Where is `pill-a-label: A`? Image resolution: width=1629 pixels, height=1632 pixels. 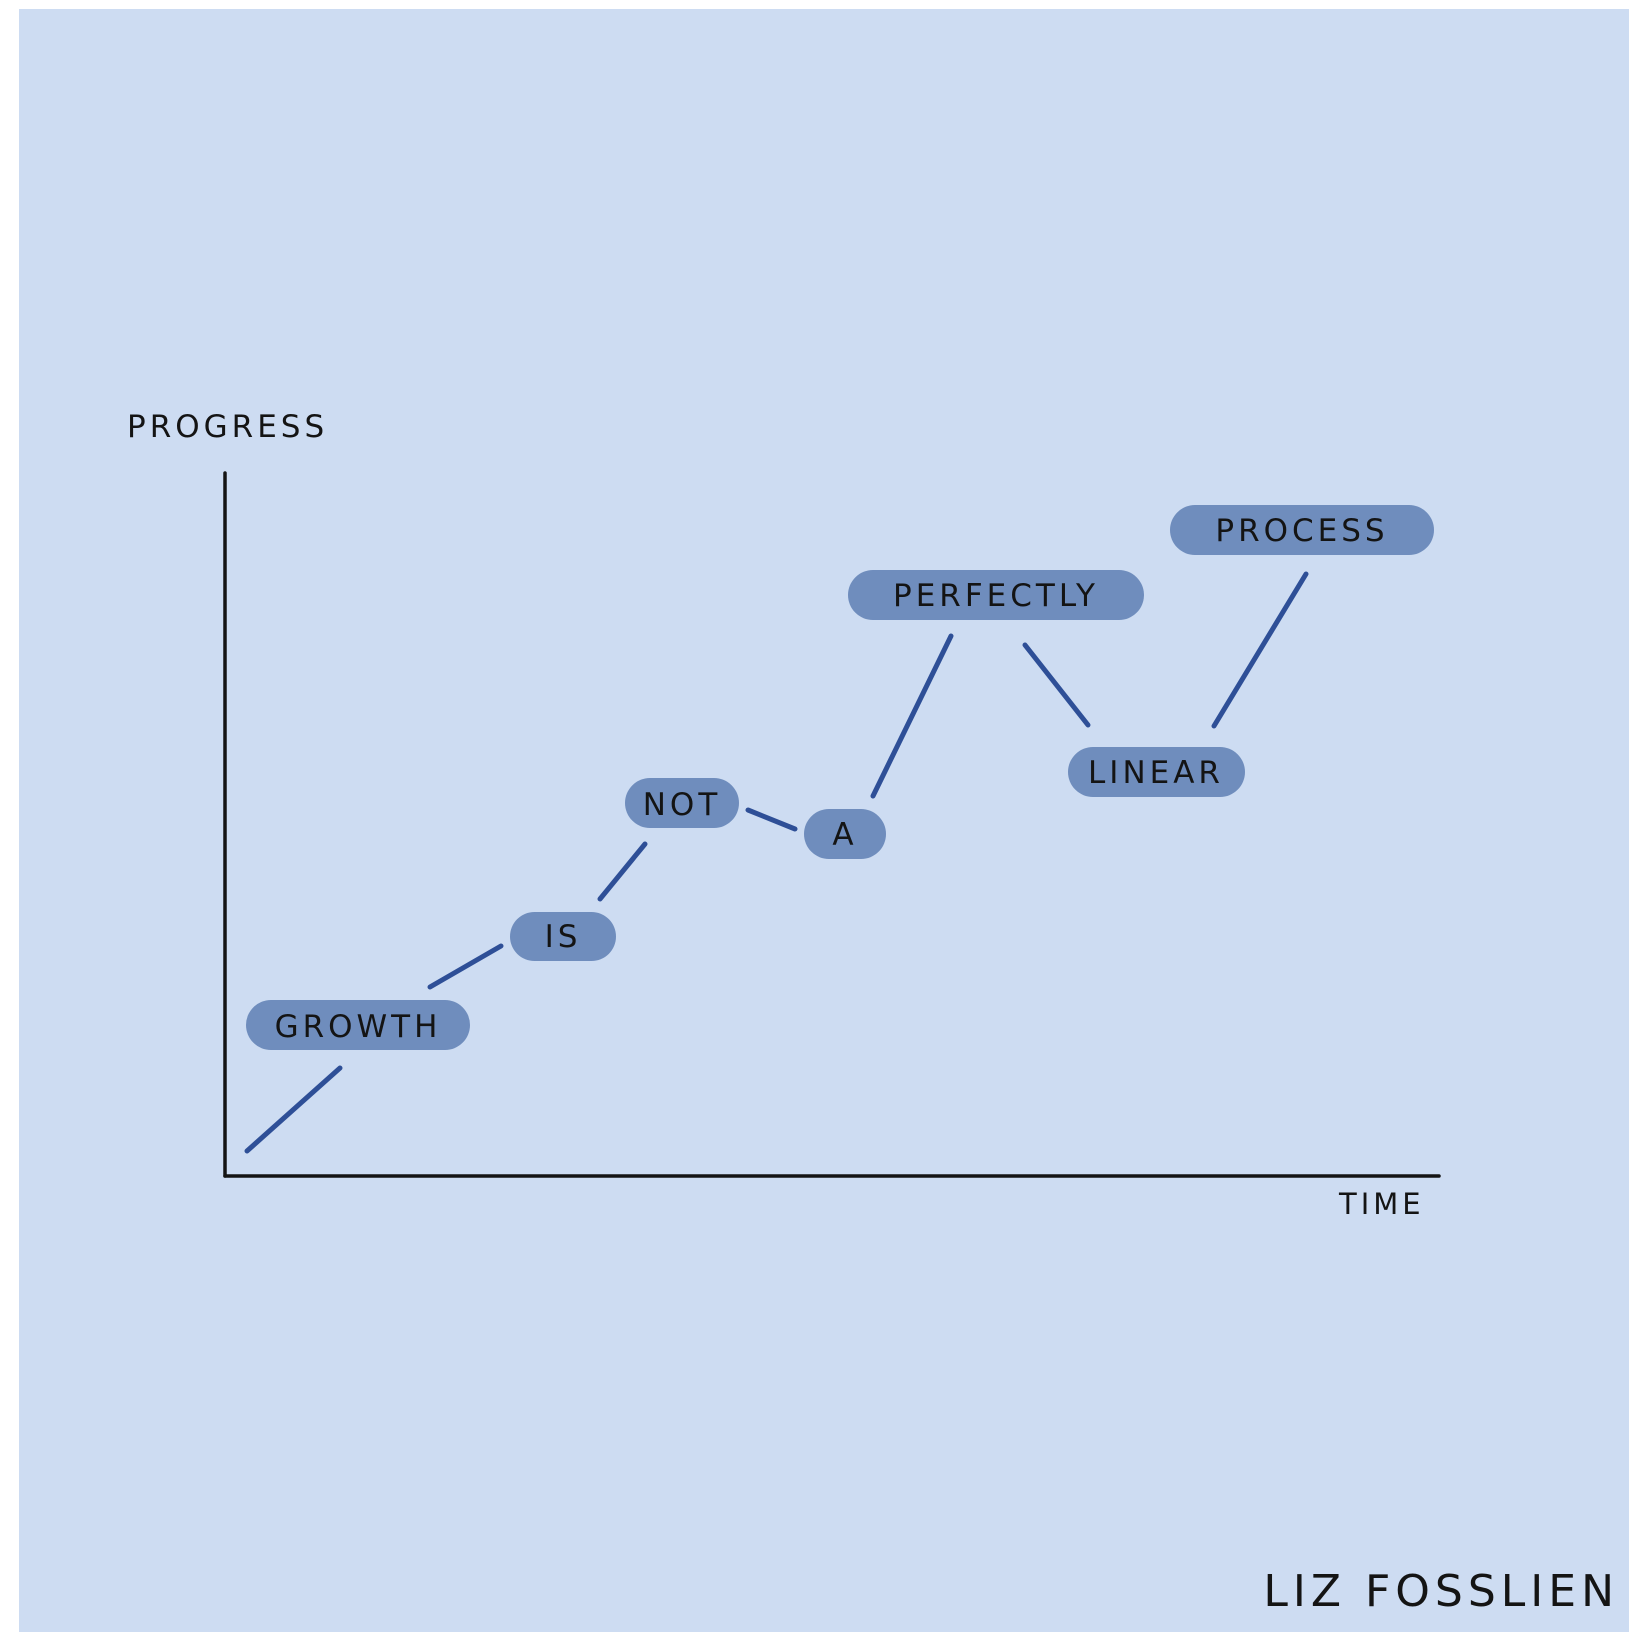
pill-a-label: A is located at coordinates (844, 835).